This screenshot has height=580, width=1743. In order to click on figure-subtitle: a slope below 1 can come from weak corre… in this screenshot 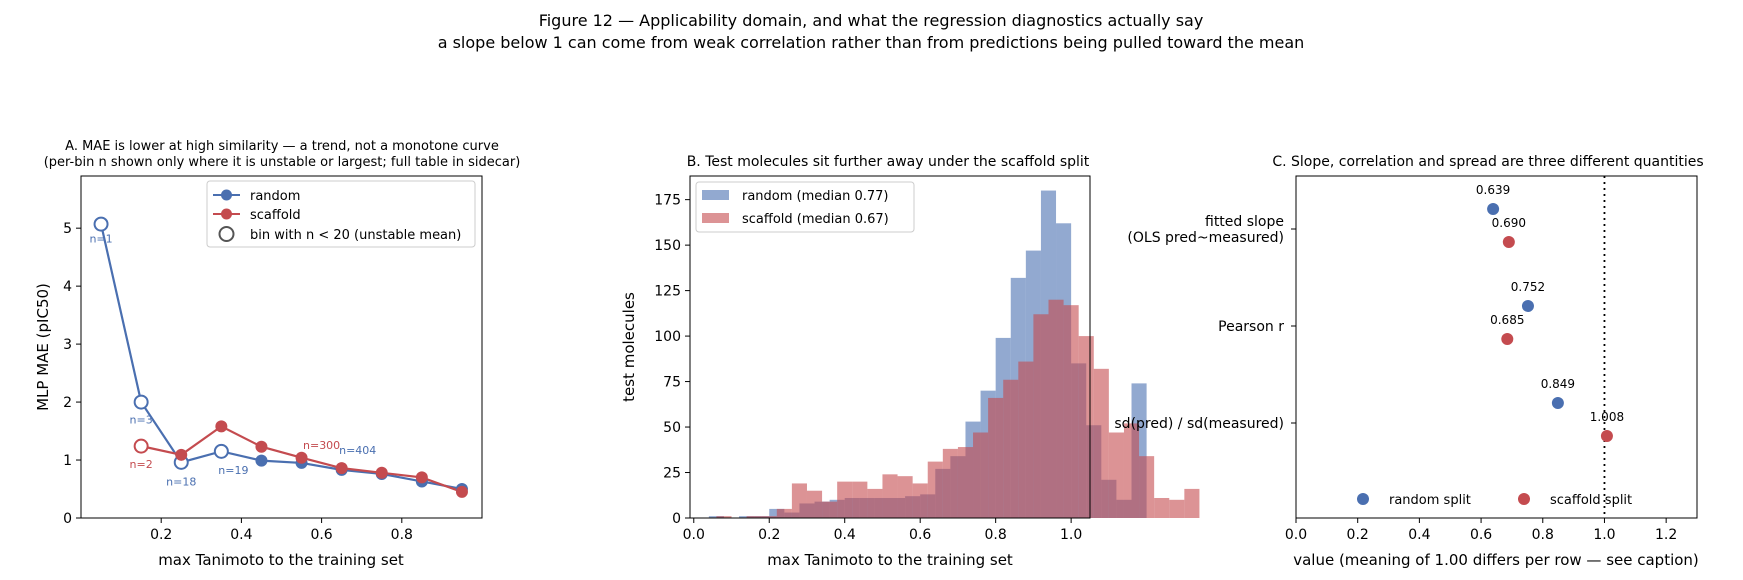, I will do `click(871, 42)`.